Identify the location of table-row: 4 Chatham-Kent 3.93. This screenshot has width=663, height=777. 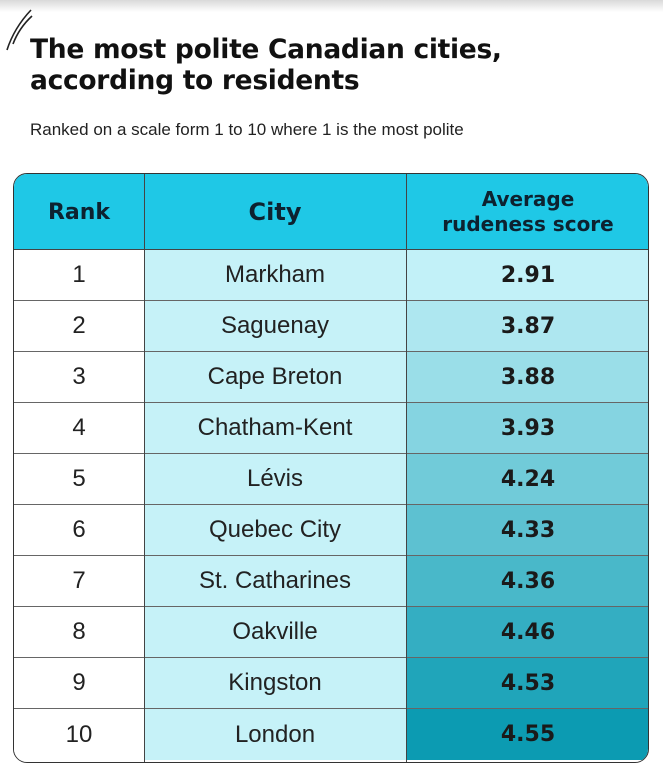
(331, 428).